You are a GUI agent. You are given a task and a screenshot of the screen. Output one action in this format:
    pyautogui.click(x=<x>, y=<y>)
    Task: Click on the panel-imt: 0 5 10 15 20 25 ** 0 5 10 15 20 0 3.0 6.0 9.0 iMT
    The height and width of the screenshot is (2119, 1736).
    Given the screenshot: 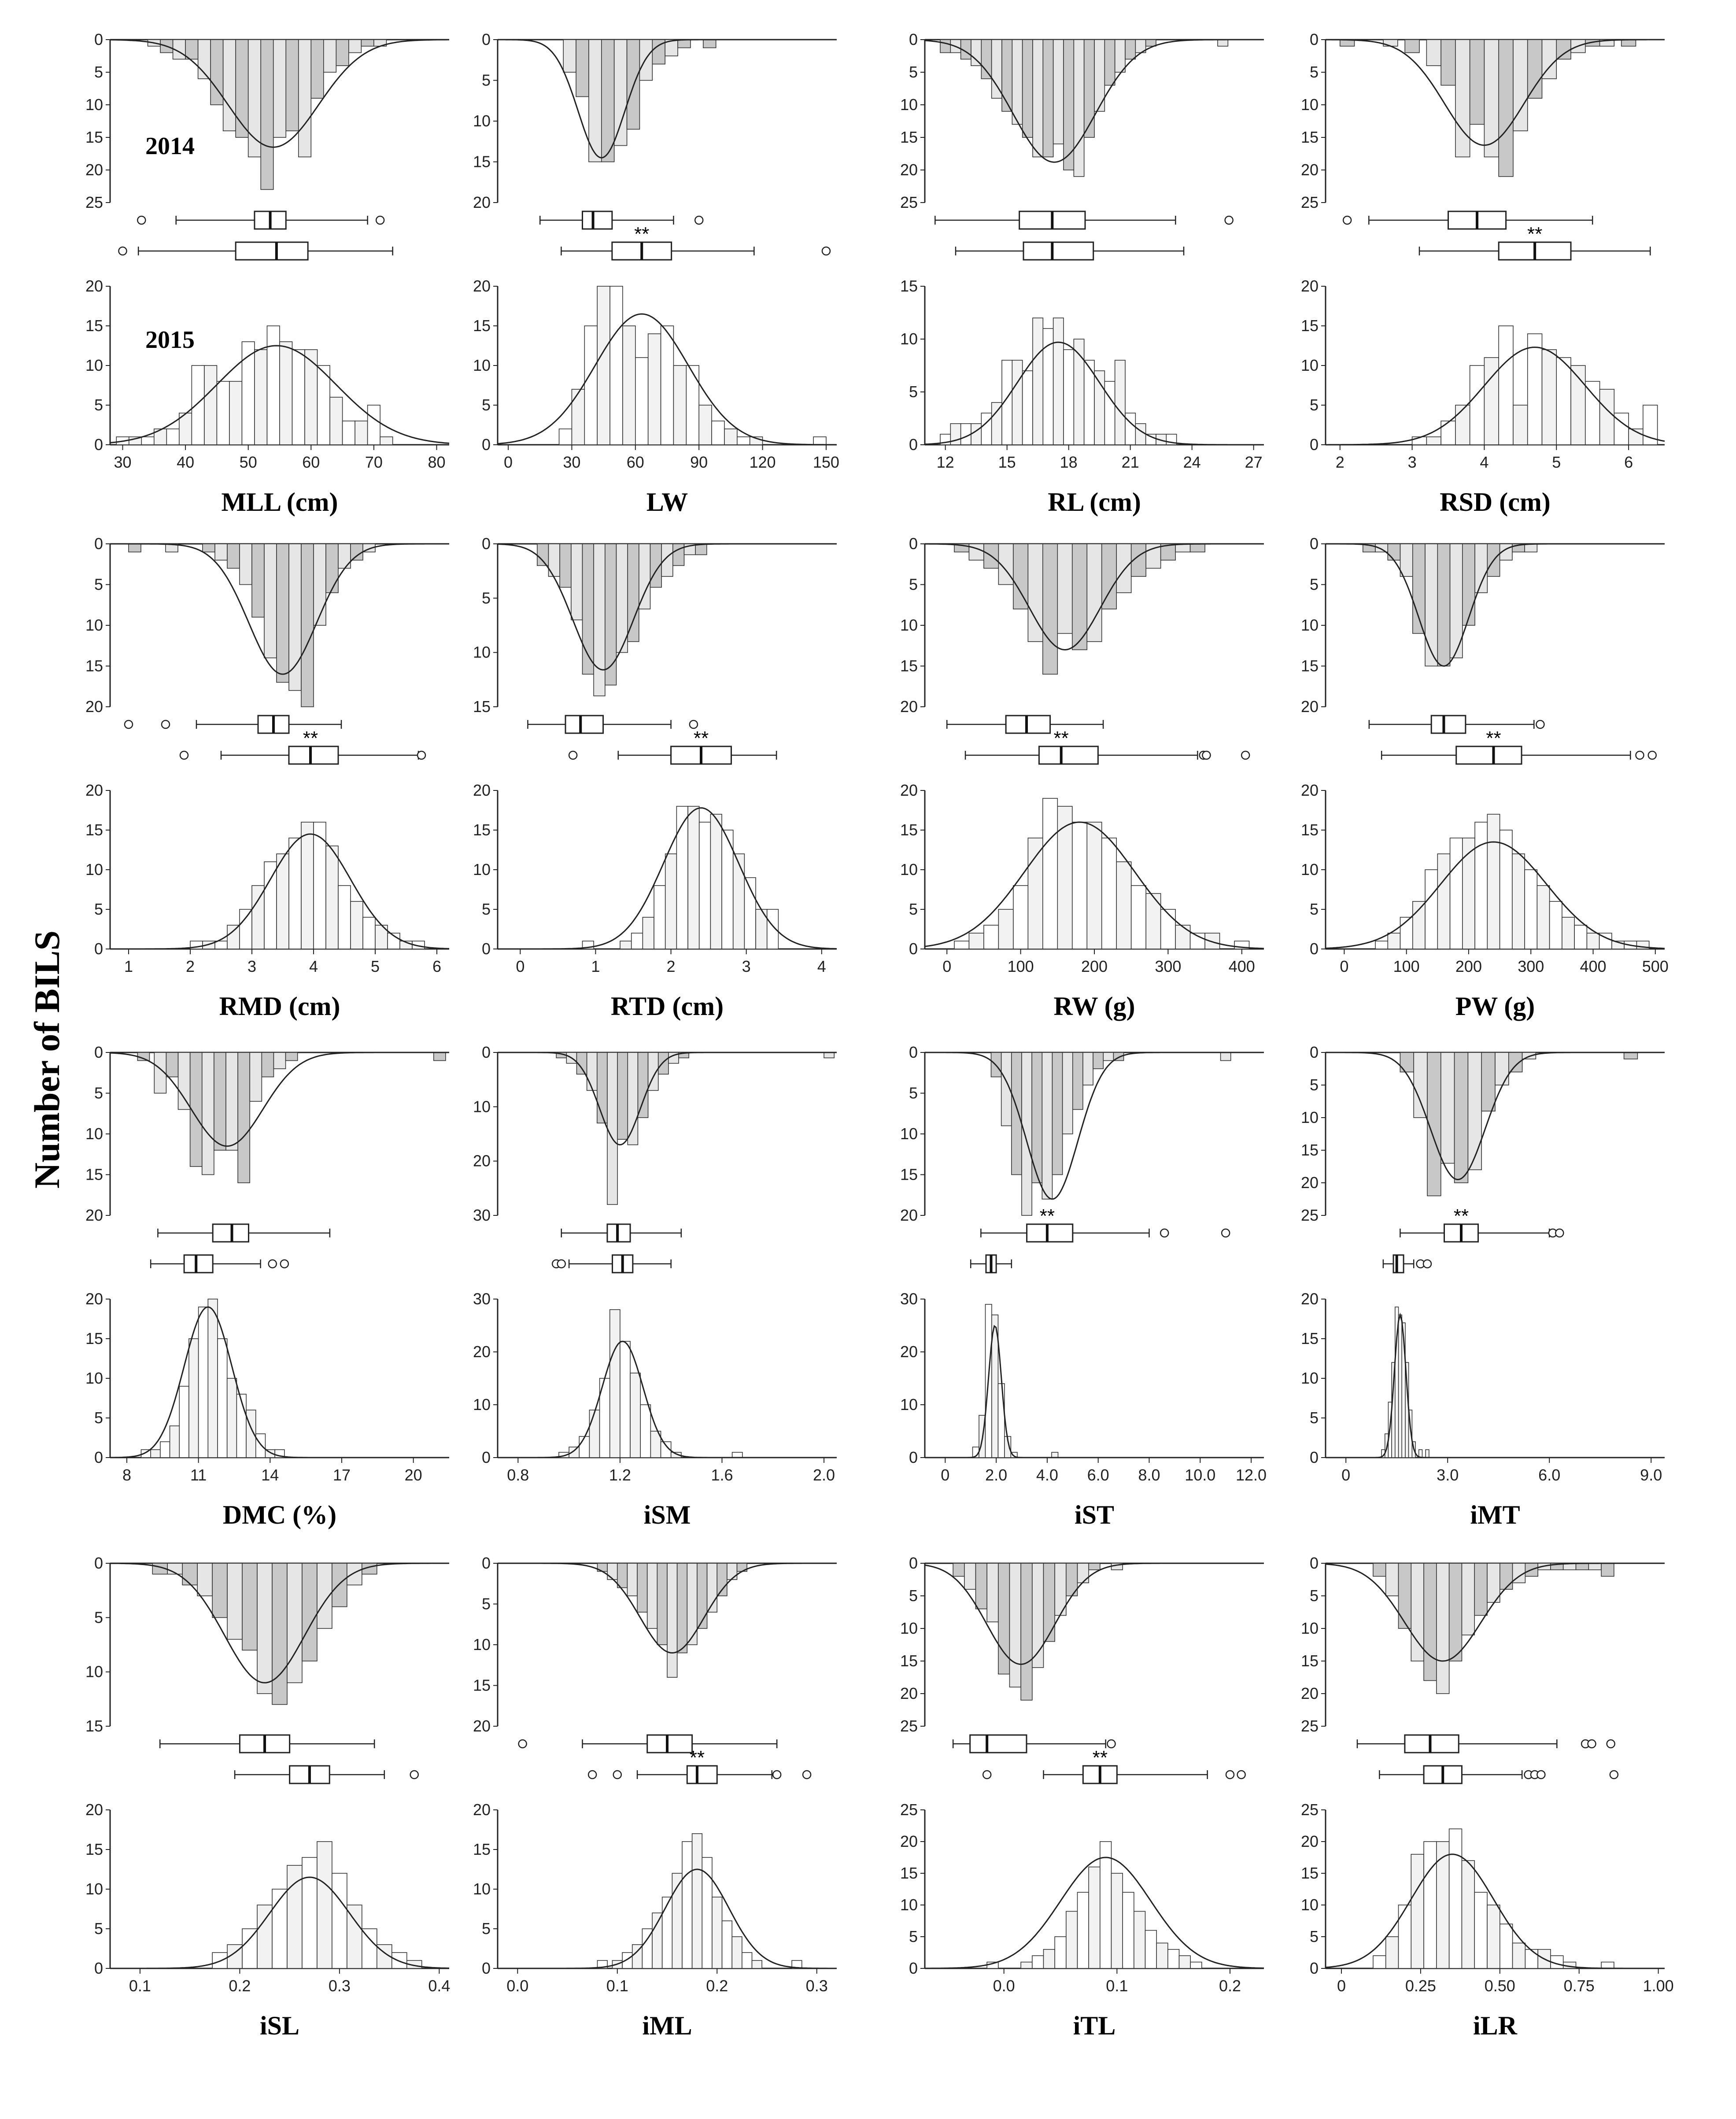 What is the action you would take?
    pyautogui.click(x=1483, y=1286)
    